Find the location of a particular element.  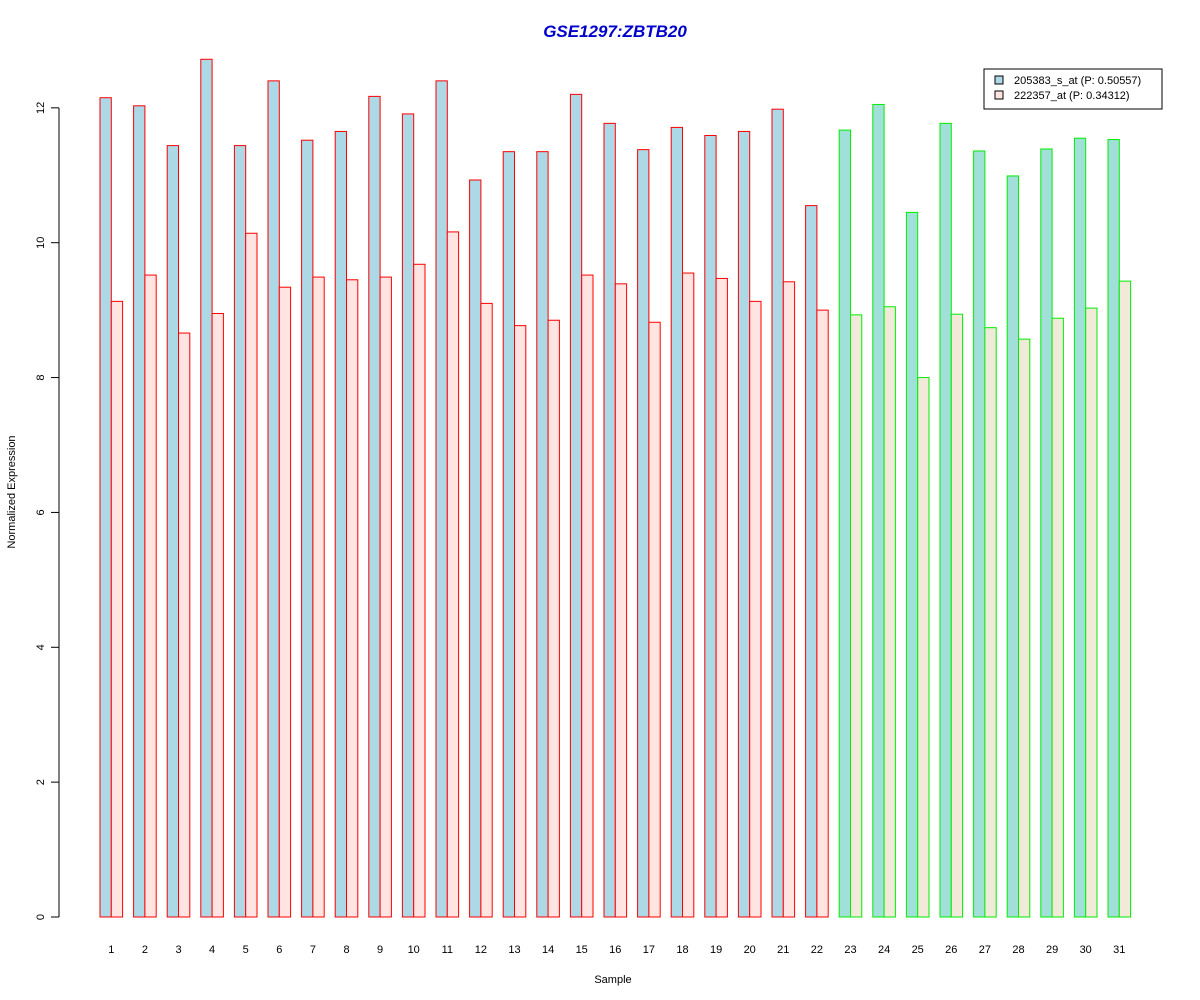

x-tick-label: 22 is located at coordinates (817, 950).